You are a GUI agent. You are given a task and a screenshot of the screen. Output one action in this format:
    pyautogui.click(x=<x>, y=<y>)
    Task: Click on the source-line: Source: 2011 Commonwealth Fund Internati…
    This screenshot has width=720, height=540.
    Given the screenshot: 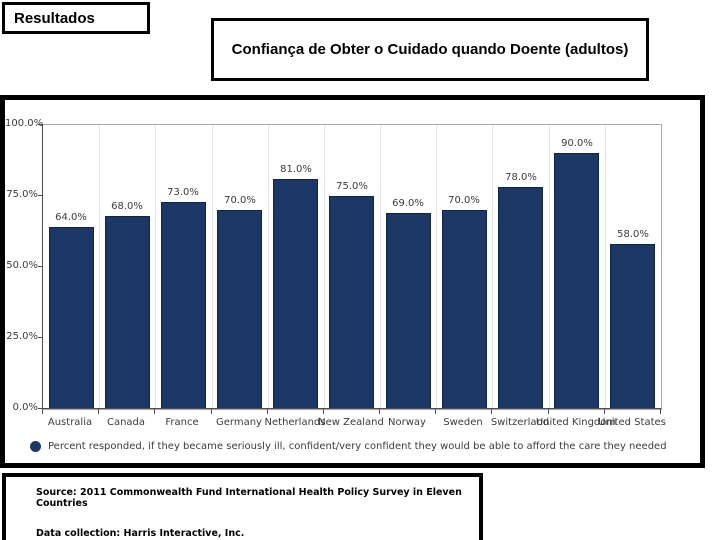 What is the action you would take?
    pyautogui.click(x=249, y=498)
    